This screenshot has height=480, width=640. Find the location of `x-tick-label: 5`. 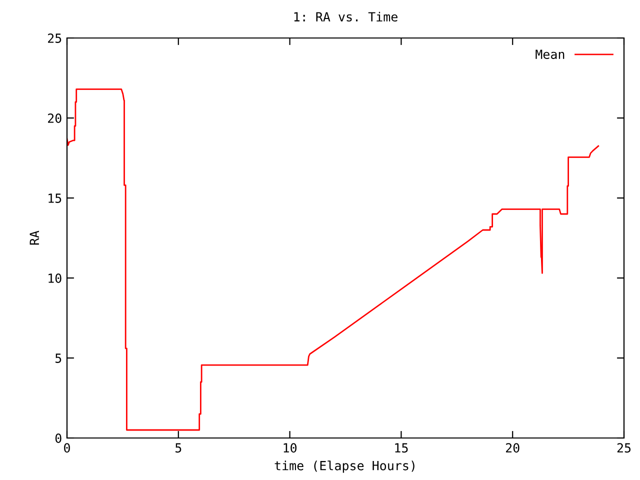

x-tick-label: 5 is located at coordinates (179, 448).